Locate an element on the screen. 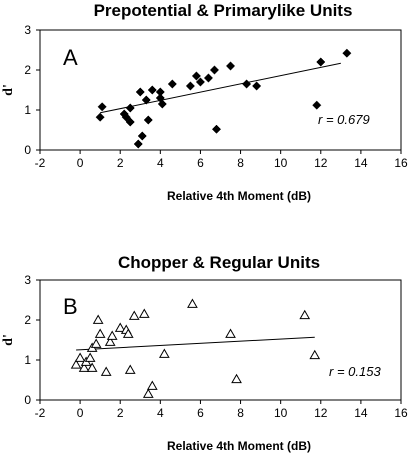  correlation-annotation: r = 0.679 is located at coordinates (344, 119).